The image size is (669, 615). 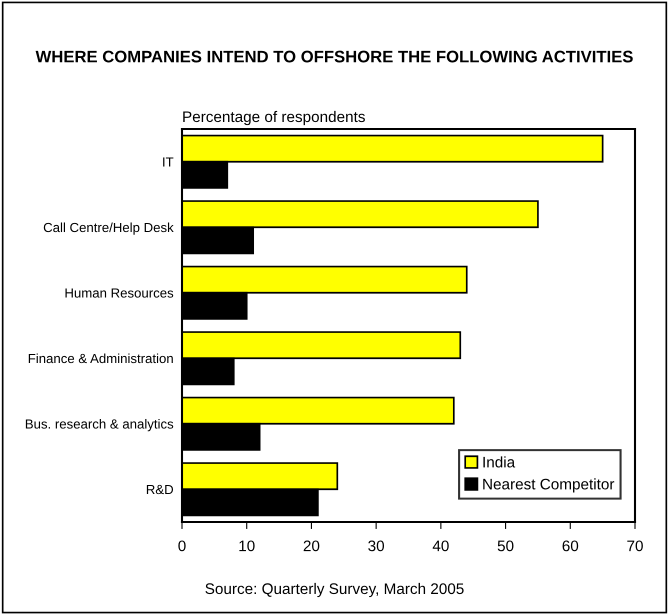 What do you see at coordinates (312, 546) in the screenshot?
I see `x-tick-label: 20` at bounding box center [312, 546].